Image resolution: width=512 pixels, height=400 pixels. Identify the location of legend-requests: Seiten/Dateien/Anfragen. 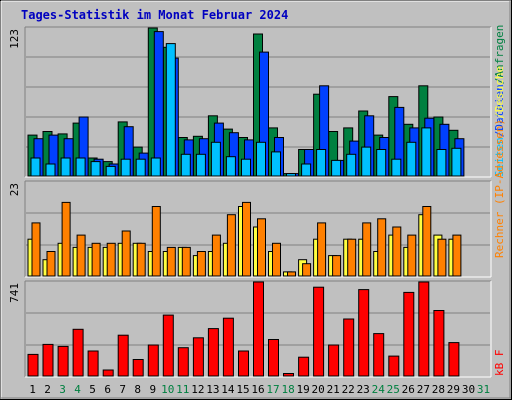
(499, 101).